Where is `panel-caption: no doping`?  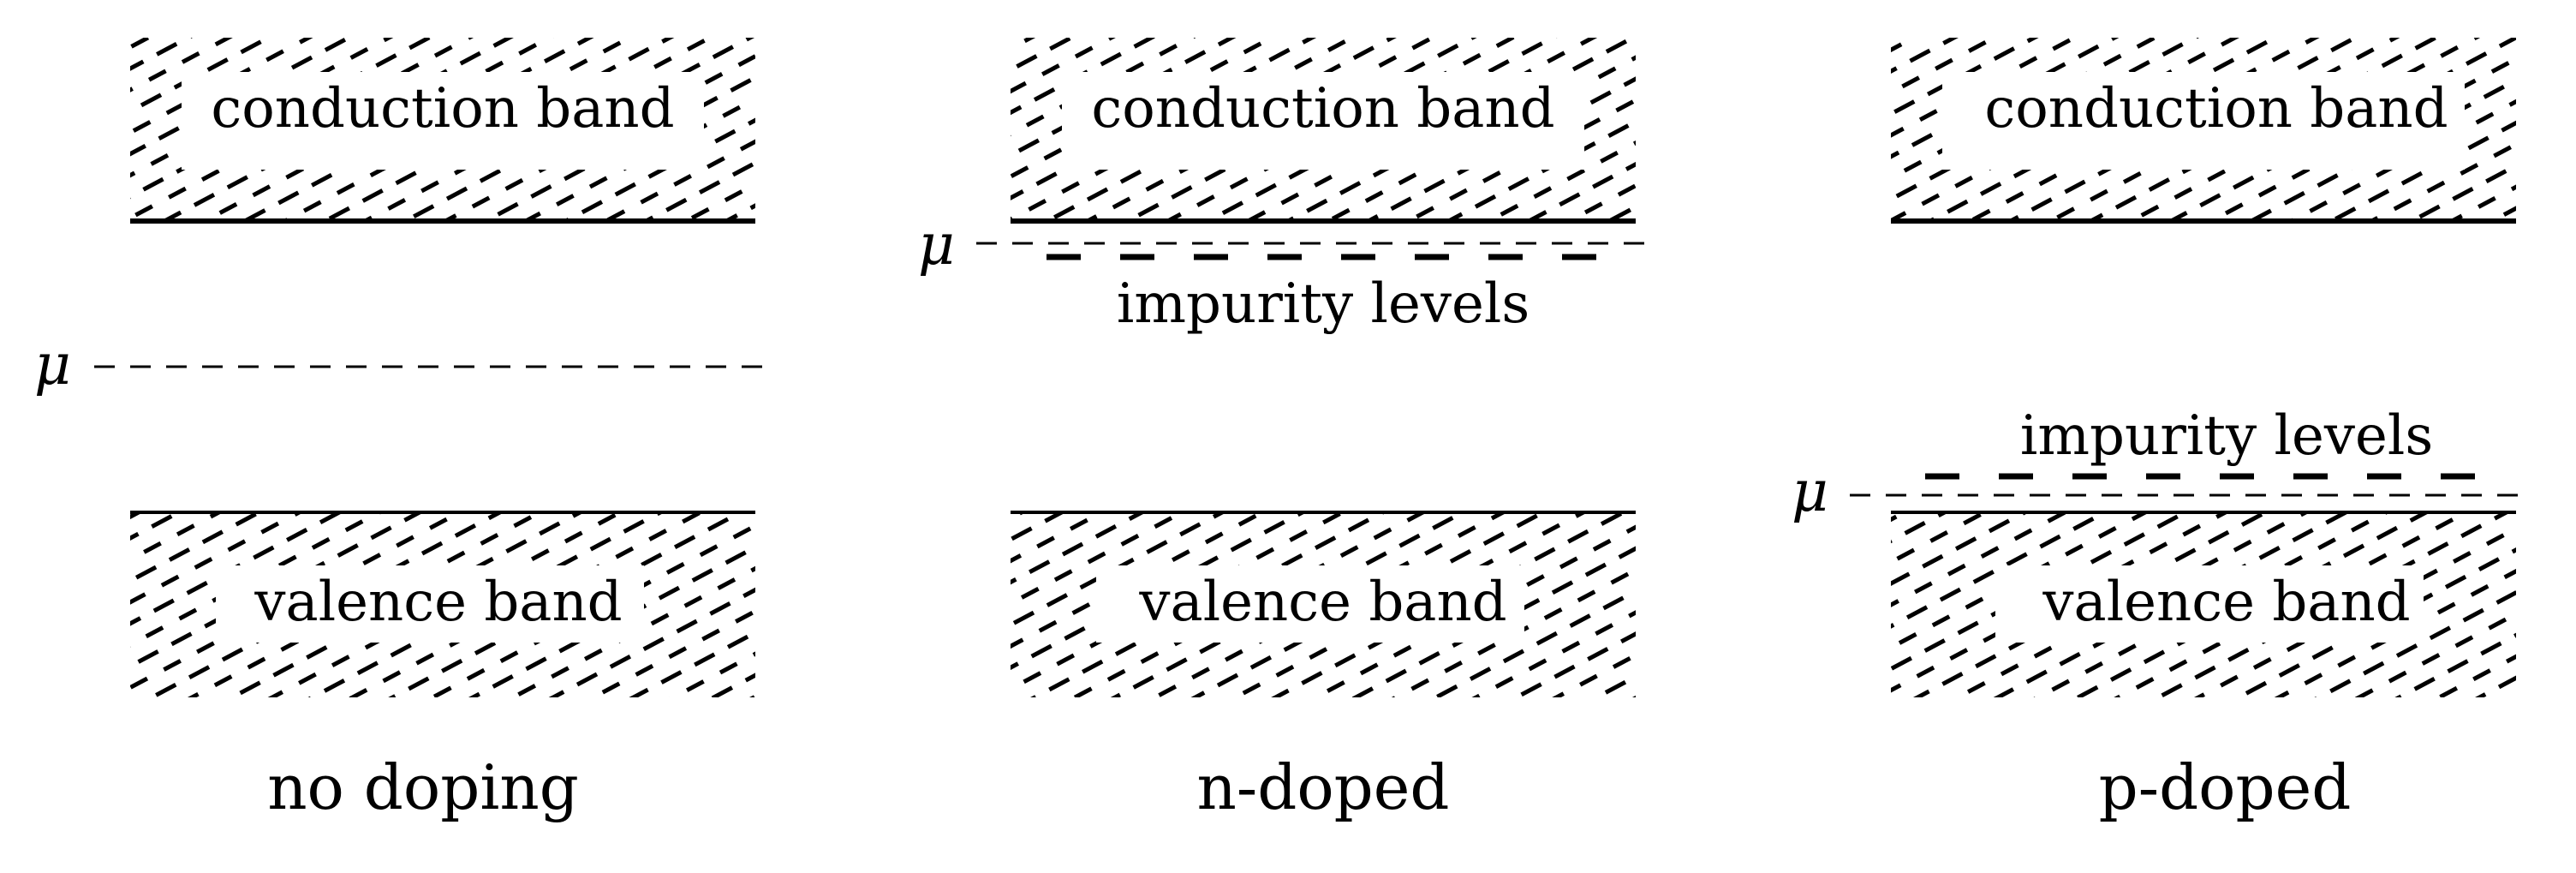
panel-caption: no doping is located at coordinates (423, 787).